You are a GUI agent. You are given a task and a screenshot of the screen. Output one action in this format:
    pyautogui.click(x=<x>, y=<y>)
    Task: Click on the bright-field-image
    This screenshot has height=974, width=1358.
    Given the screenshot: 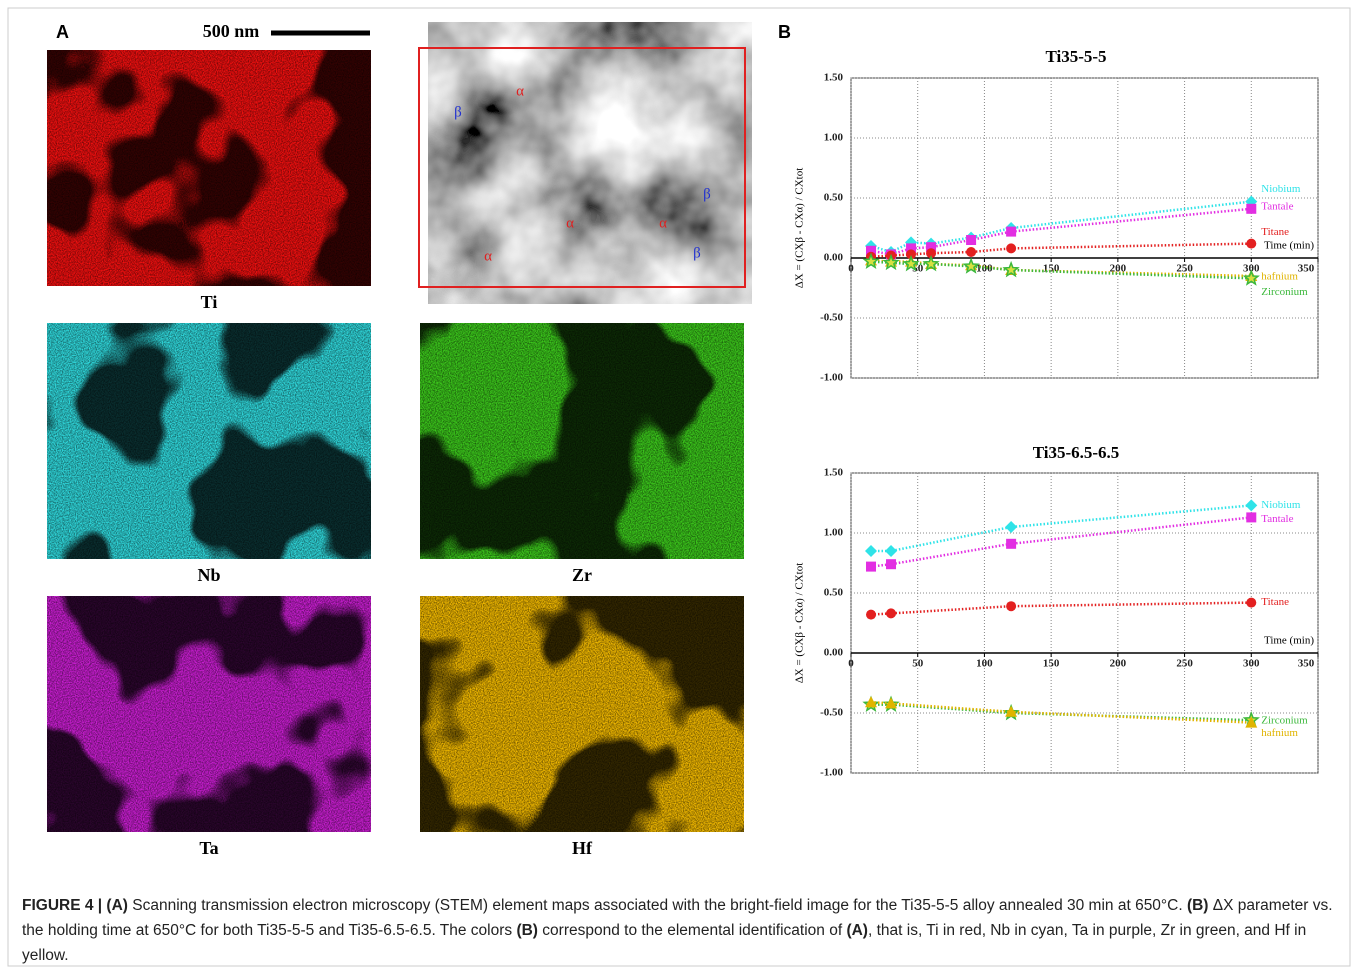 What is the action you would take?
    pyautogui.click(x=590, y=163)
    